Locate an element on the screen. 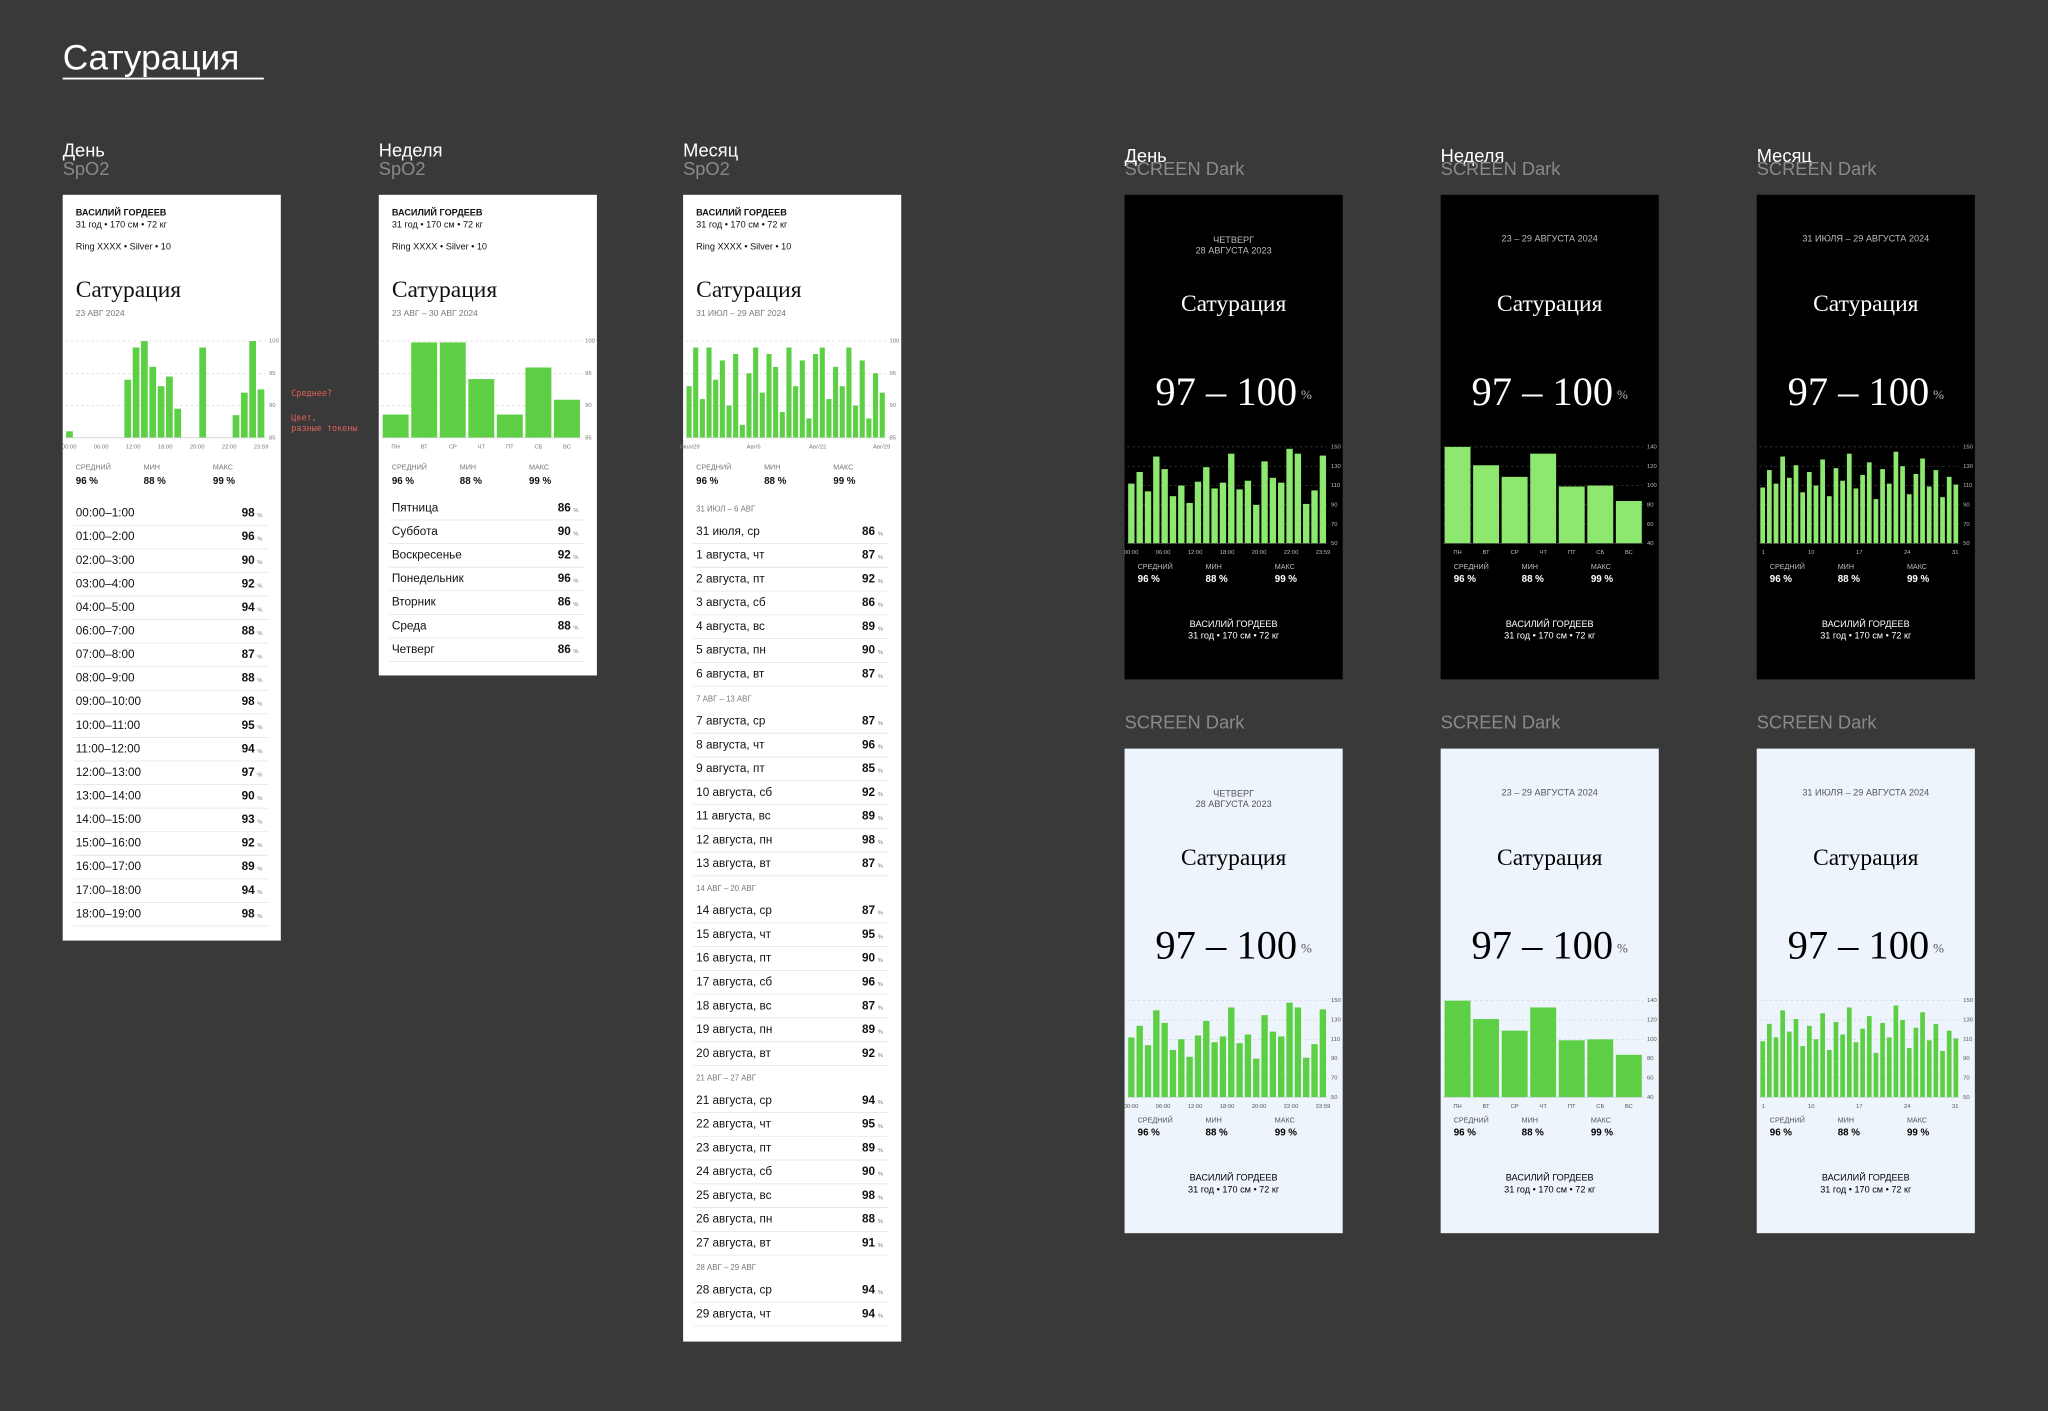 This screenshot has width=2048, height=1411. row-value: 88 is located at coordinates (869, 1219).